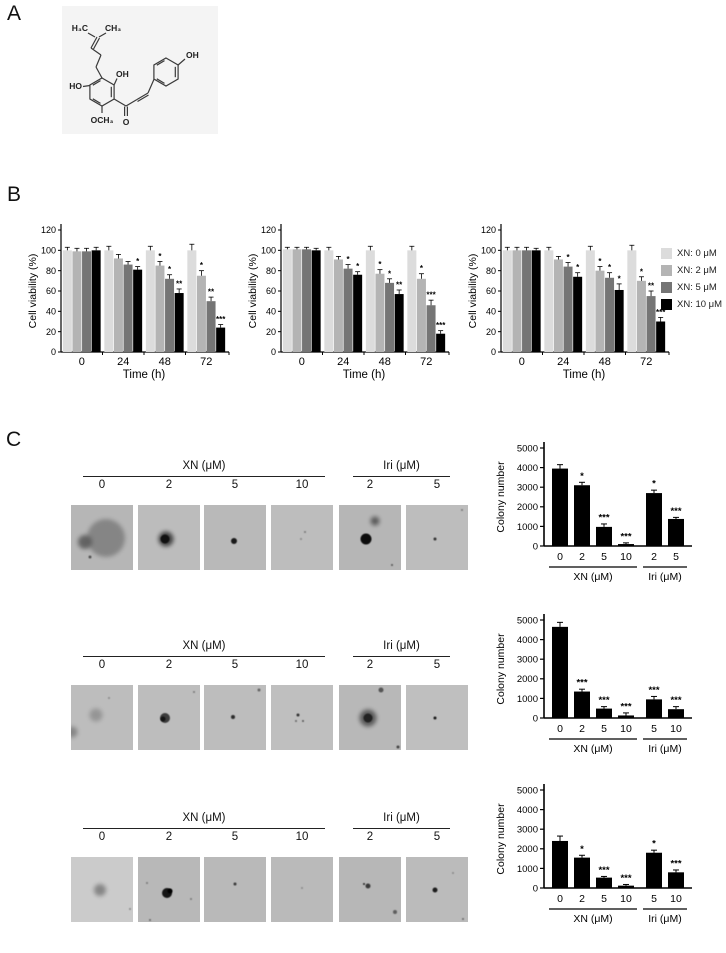 Image resolution: width=726 pixels, height=953 pixels. I want to click on iri-group-header: Iri (μM), so click(401, 818).